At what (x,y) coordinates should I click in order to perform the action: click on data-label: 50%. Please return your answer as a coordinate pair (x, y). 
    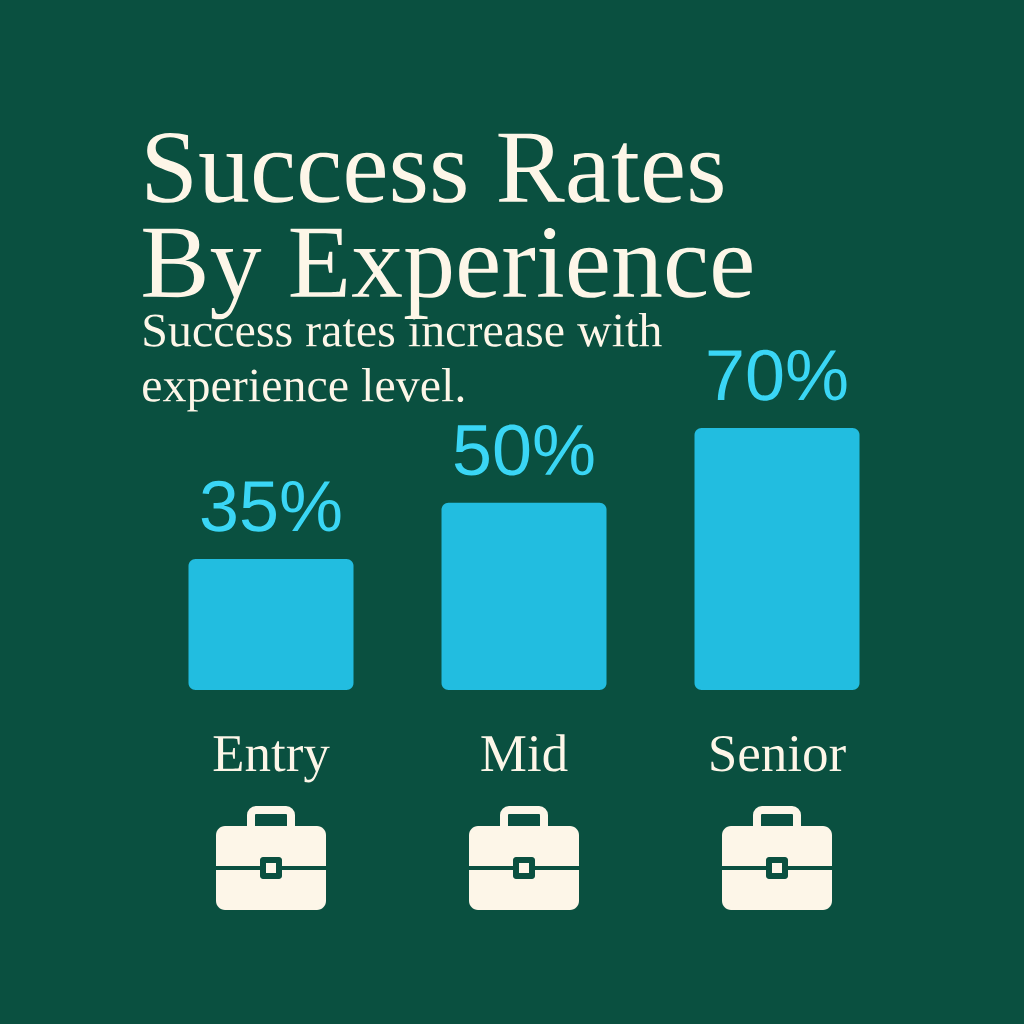
    Looking at the image, I should click on (524, 450).